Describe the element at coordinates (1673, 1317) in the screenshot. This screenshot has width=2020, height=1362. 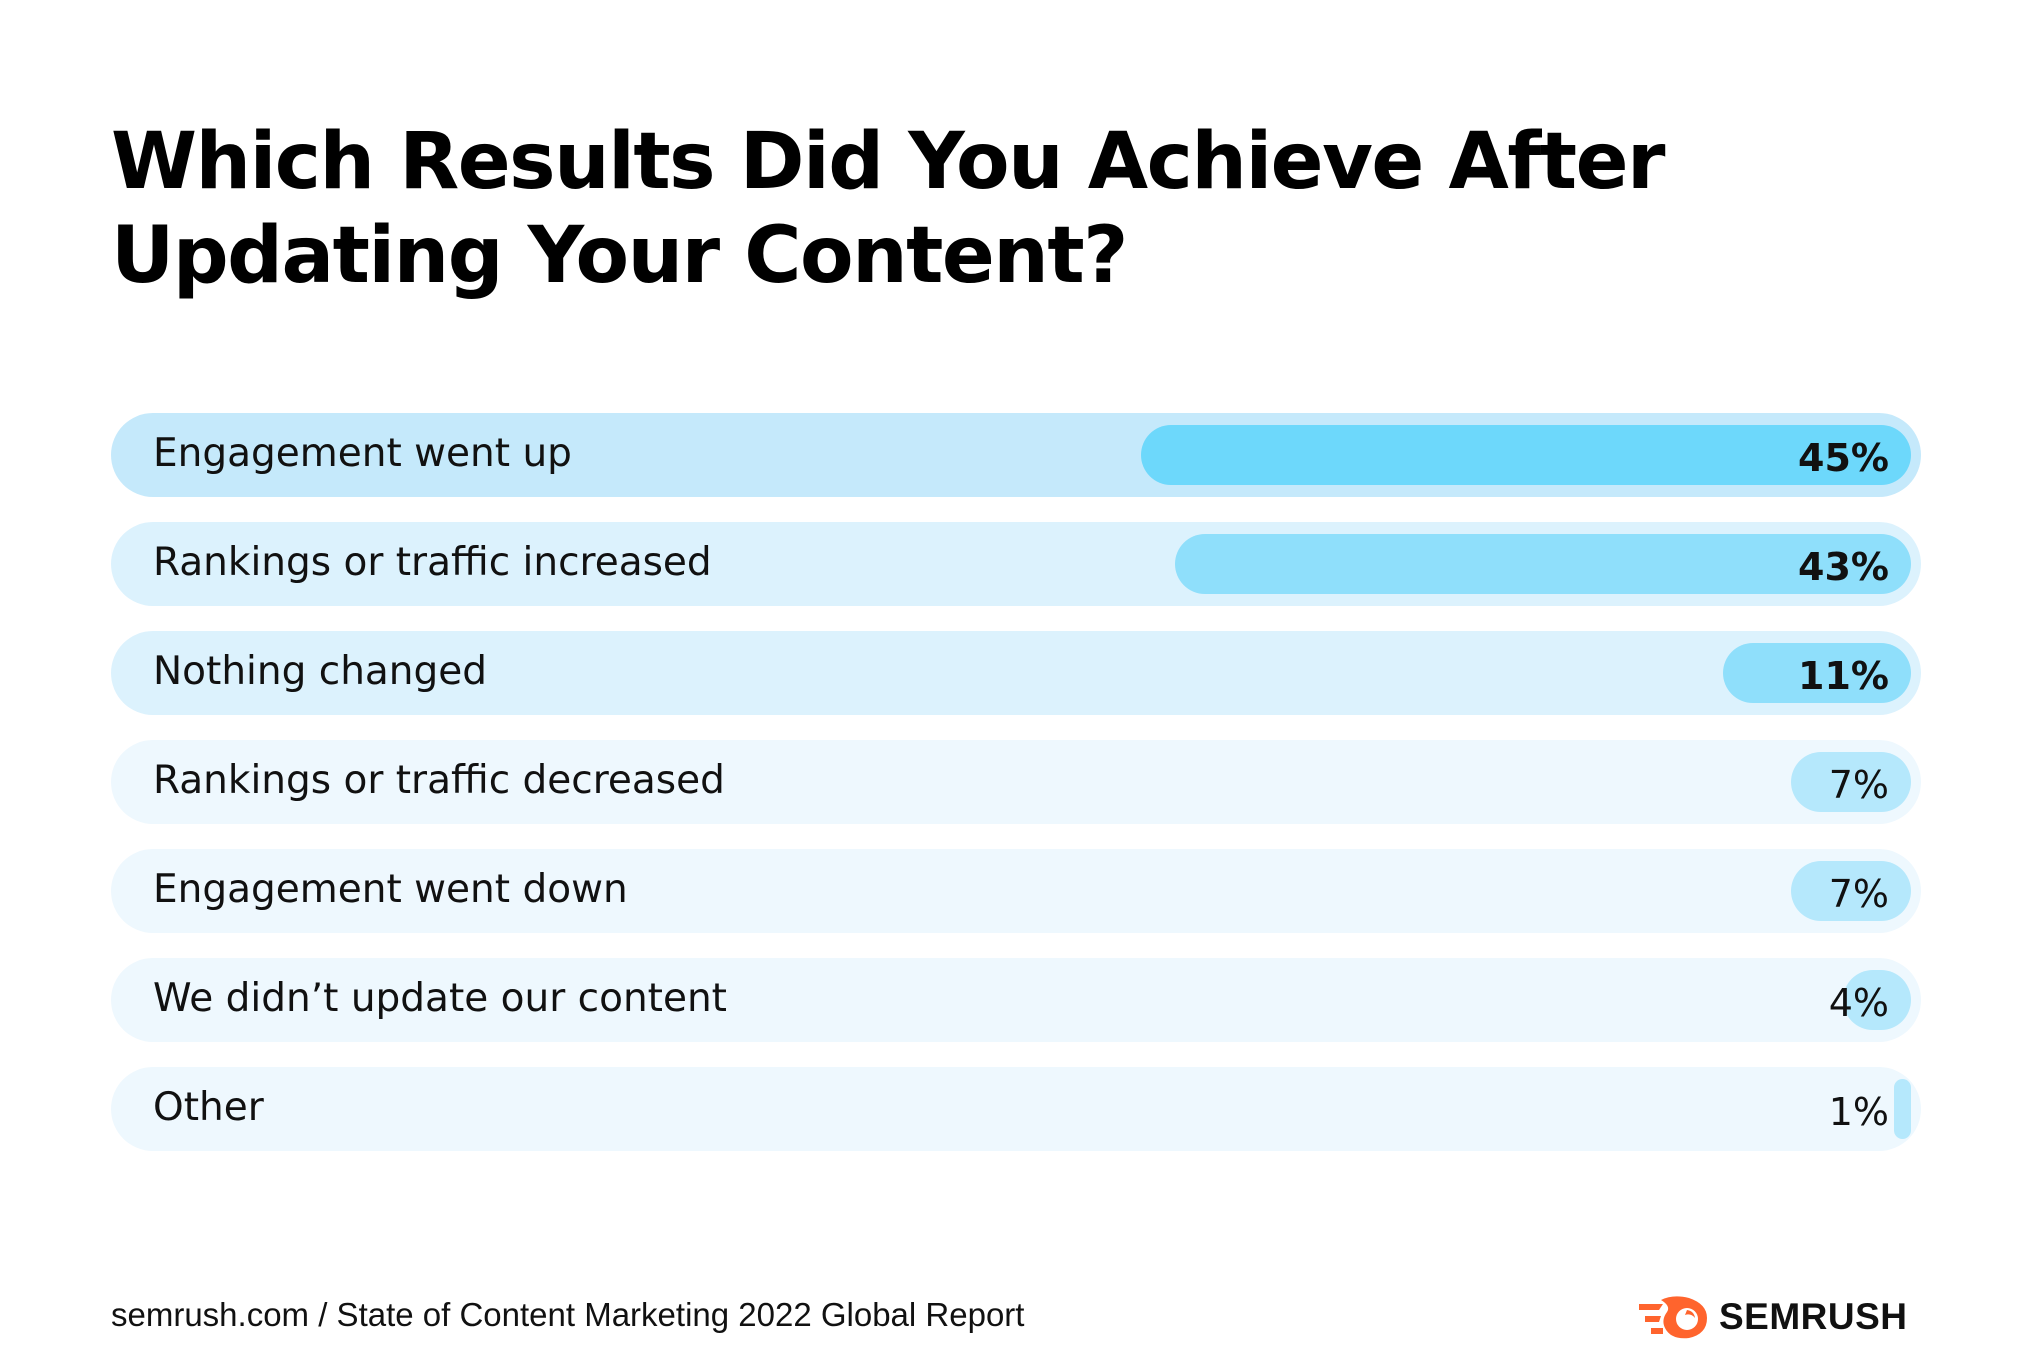
I see `semrush-fire-icon` at that location.